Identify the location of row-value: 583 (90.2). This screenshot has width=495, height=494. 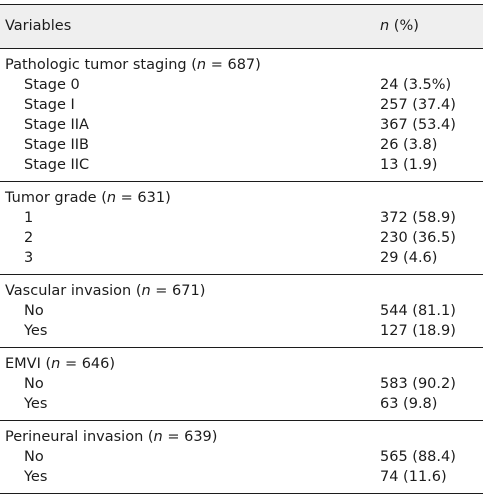
(418, 384).